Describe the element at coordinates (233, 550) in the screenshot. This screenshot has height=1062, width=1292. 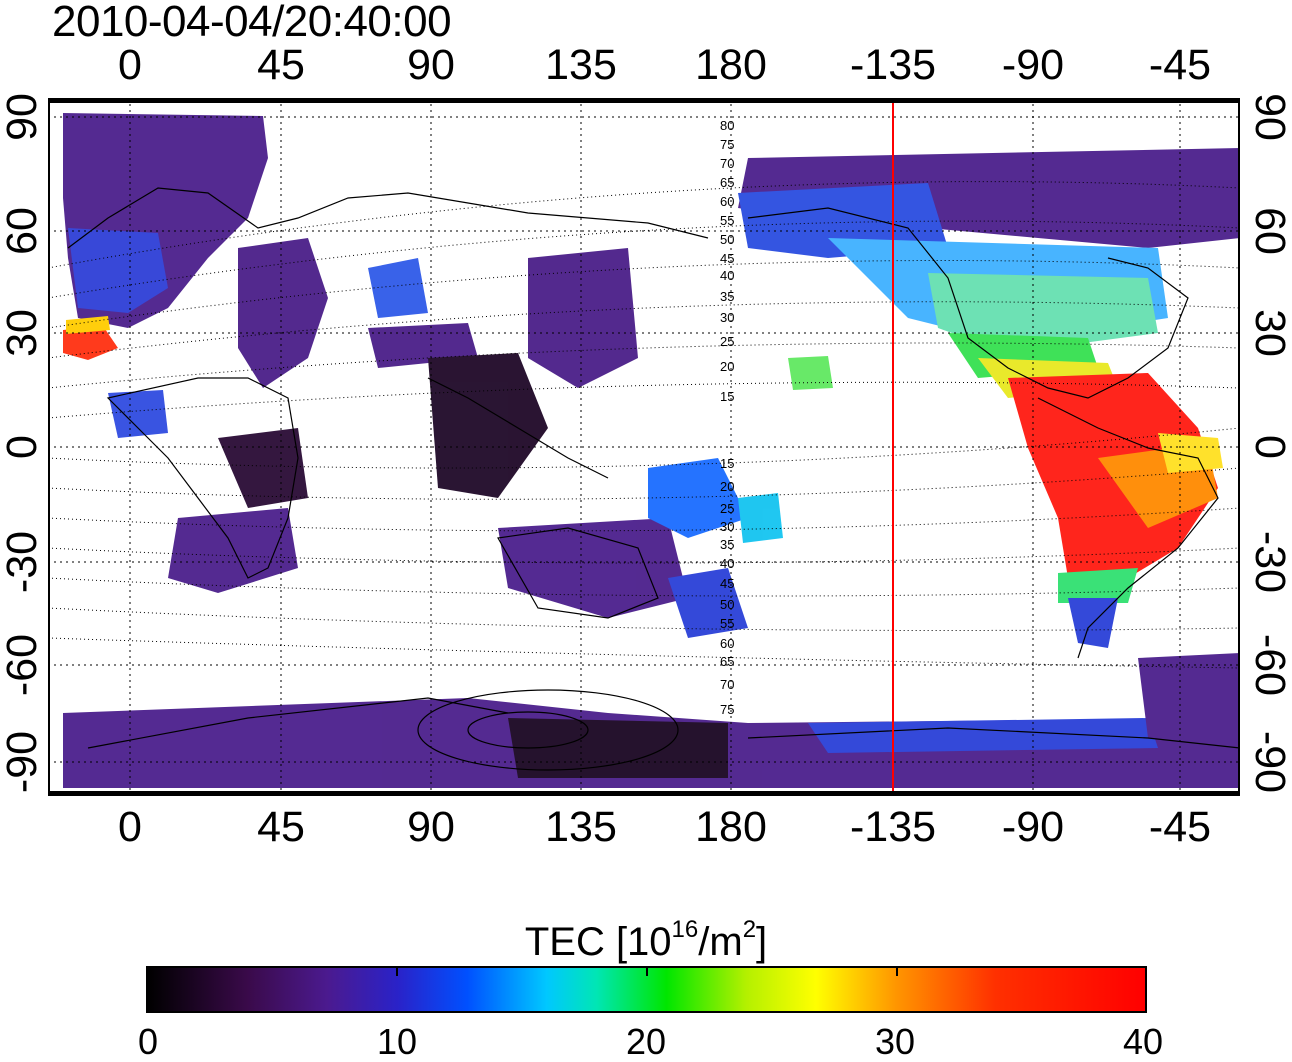
I see `tec-patch-s-africa` at that location.